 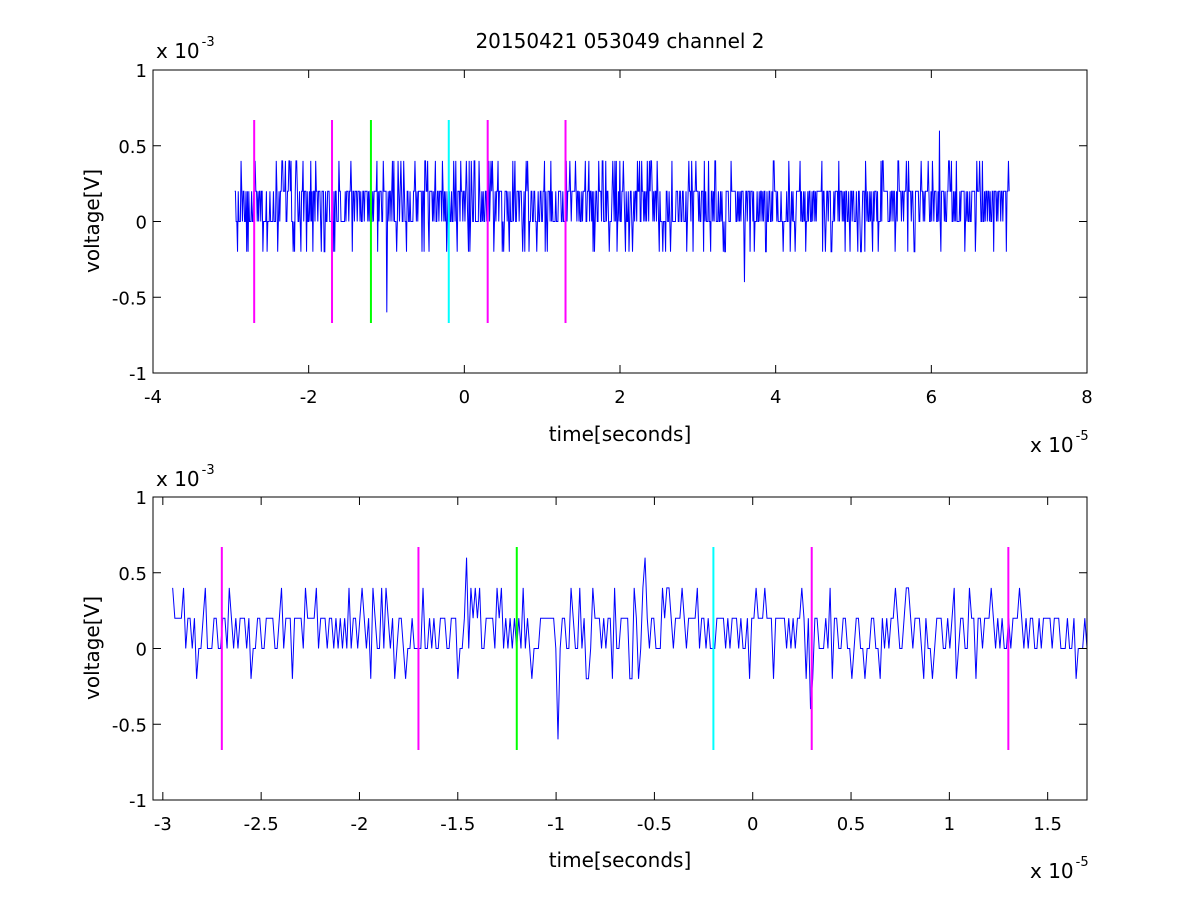 What do you see at coordinates (132, 147) in the screenshot?
I see `top-y-tick-label: 0.5` at bounding box center [132, 147].